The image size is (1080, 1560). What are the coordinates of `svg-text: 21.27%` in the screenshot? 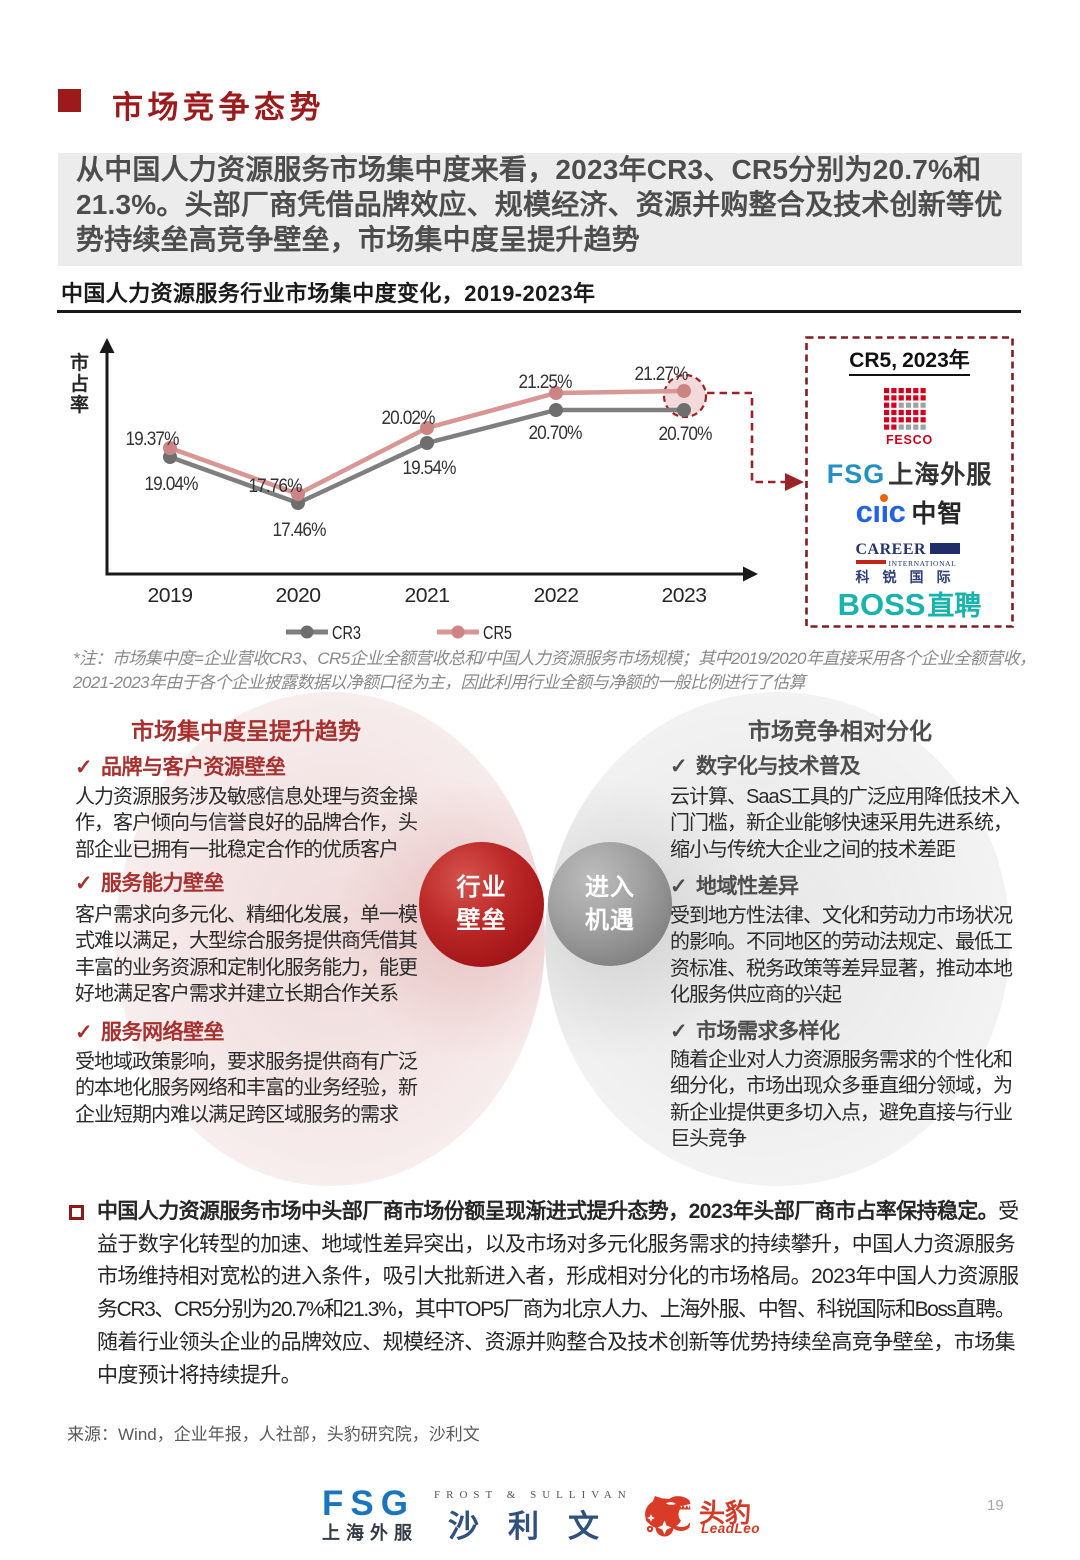 It's located at (662, 374).